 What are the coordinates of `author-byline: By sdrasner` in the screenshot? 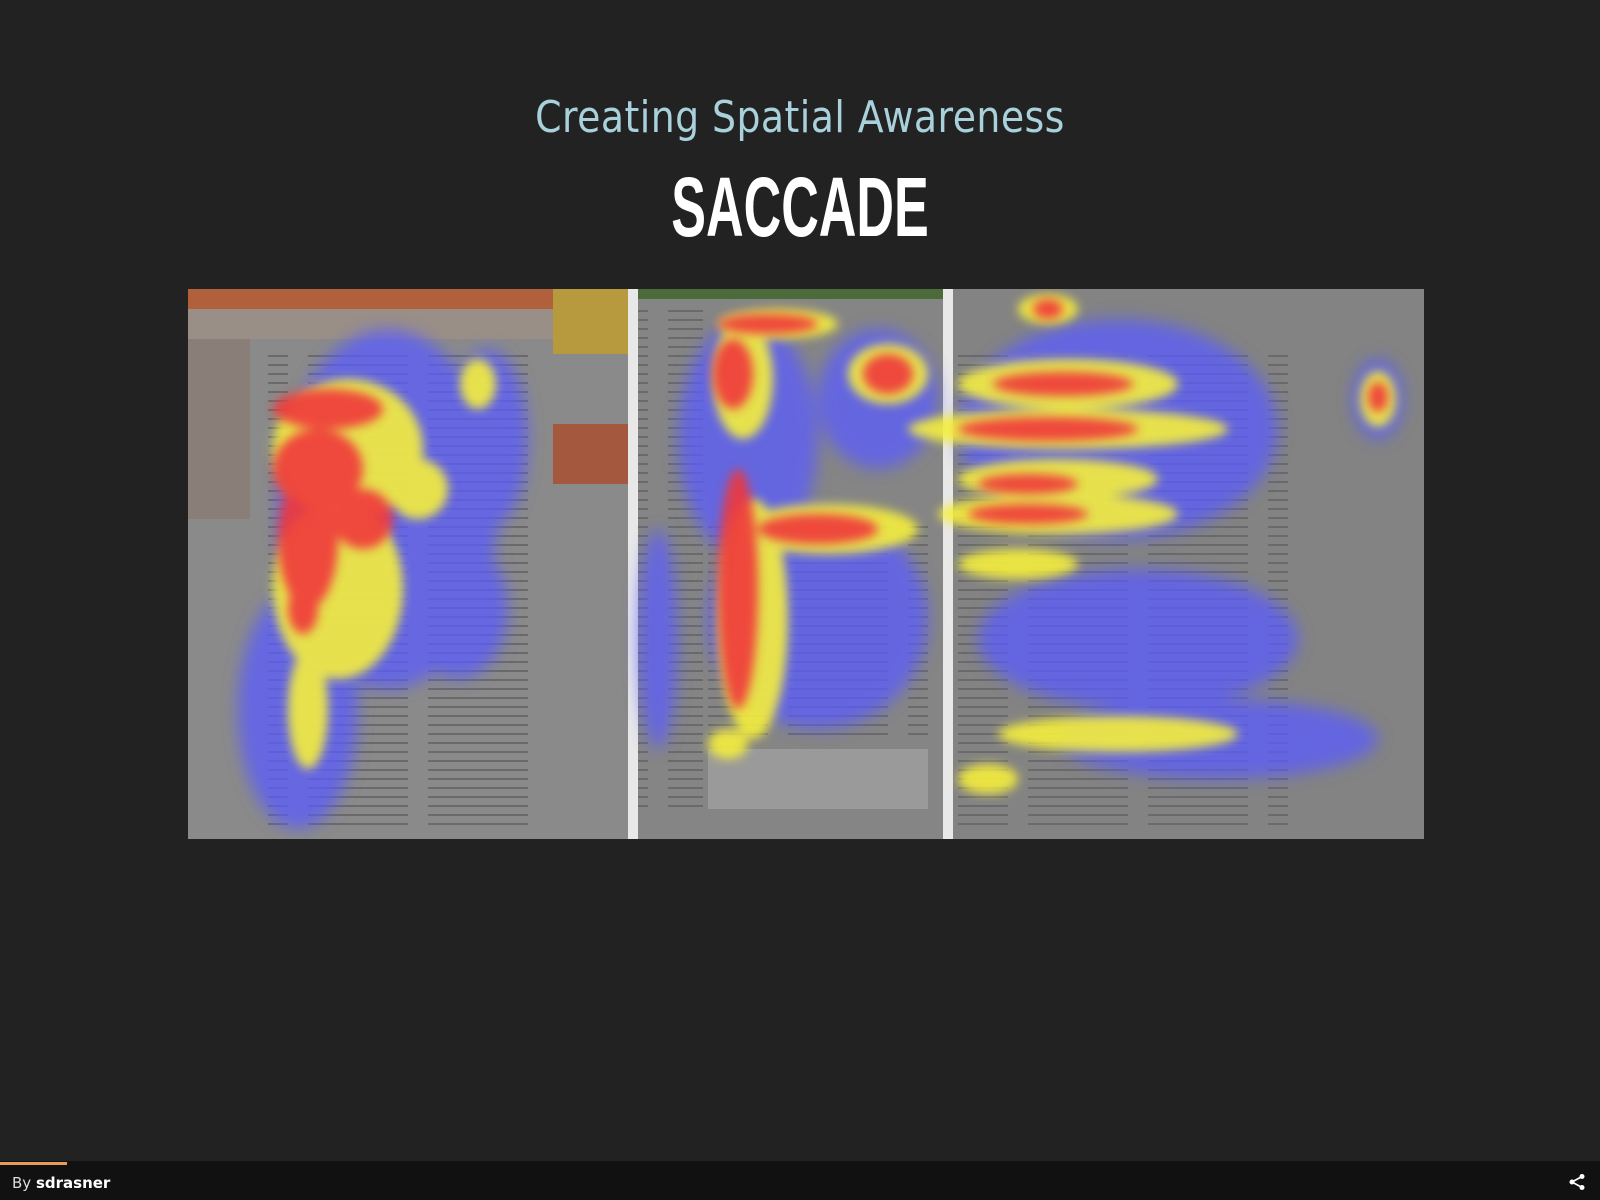 It's located at (61, 1183).